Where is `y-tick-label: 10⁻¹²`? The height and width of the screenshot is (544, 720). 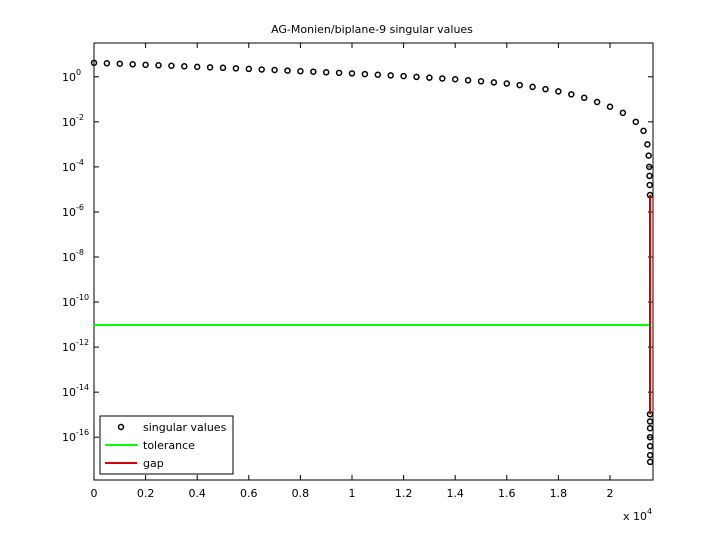 y-tick-label: 10⁻¹² is located at coordinates (75, 346).